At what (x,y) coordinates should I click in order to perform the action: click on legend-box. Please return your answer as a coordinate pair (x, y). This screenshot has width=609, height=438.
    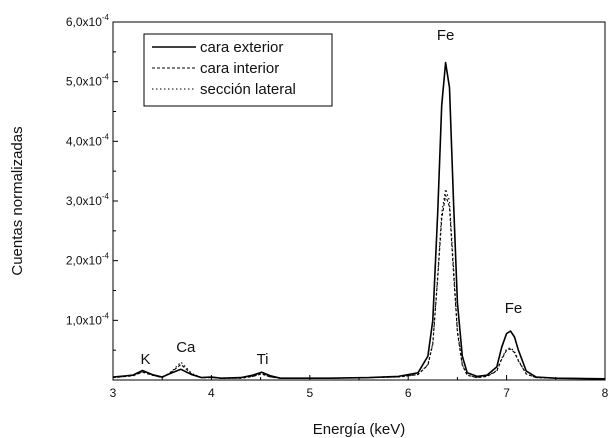
    Looking at the image, I should click on (238, 70).